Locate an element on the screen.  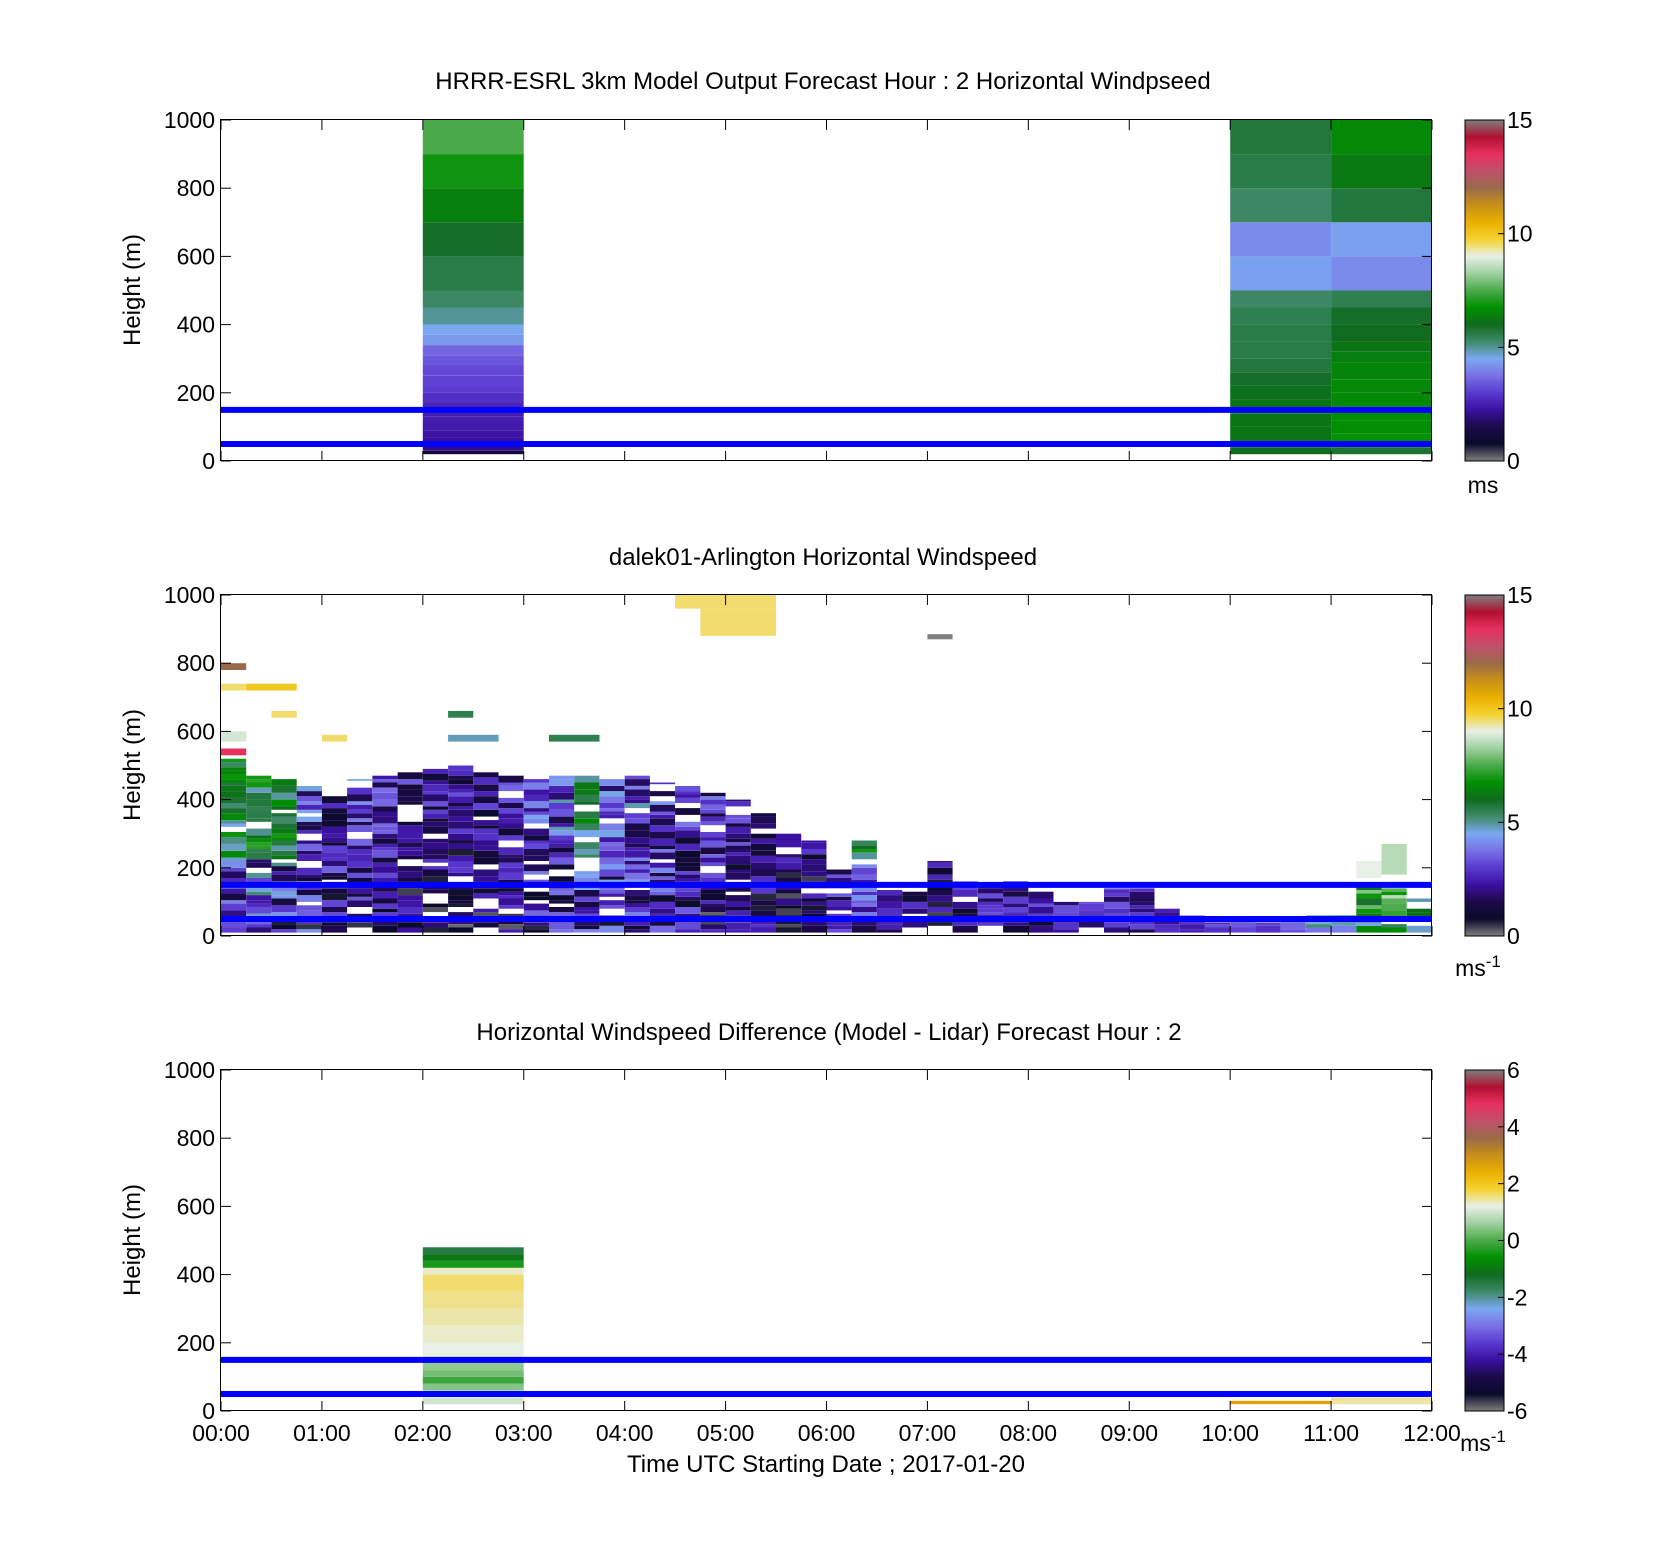
y-tick-label: 600 is located at coordinates (196, 731).